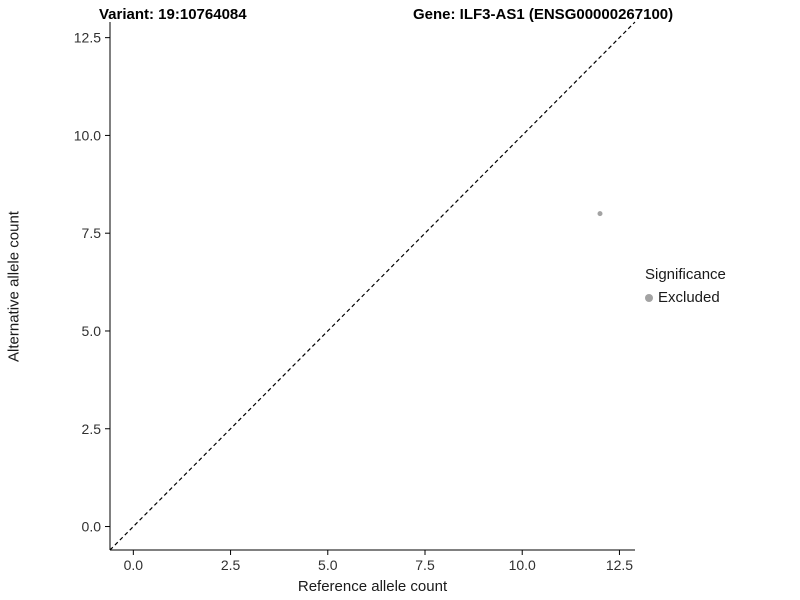 The height and width of the screenshot is (600, 800). I want to click on legend: Significance Excluded, so click(685, 286).